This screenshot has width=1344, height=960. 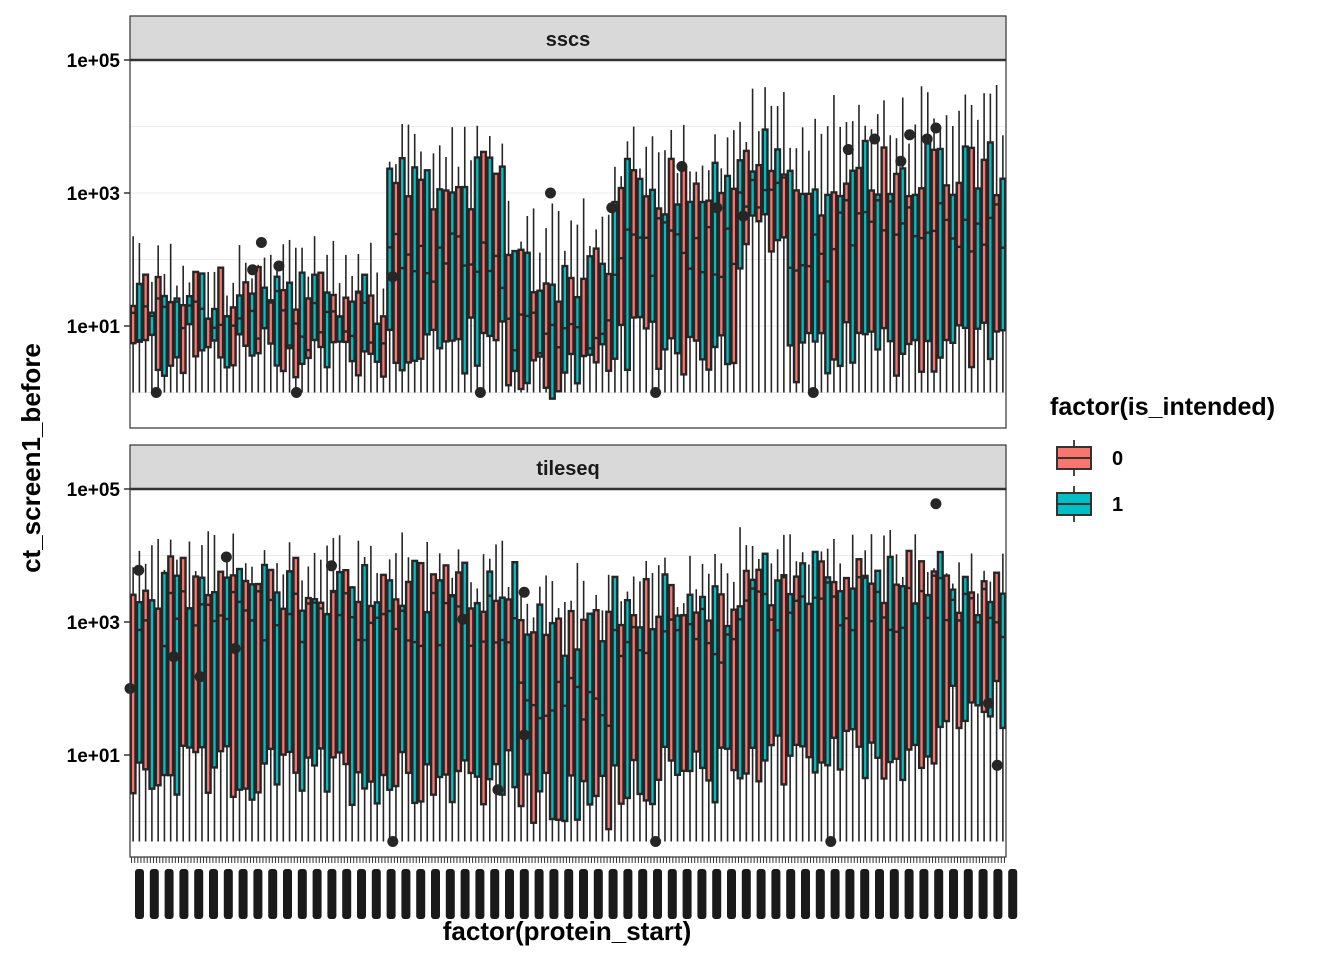 What do you see at coordinates (94, 61) in the screenshot?
I see `y-tick-label: 1e+05` at bounding box center [94, 61].